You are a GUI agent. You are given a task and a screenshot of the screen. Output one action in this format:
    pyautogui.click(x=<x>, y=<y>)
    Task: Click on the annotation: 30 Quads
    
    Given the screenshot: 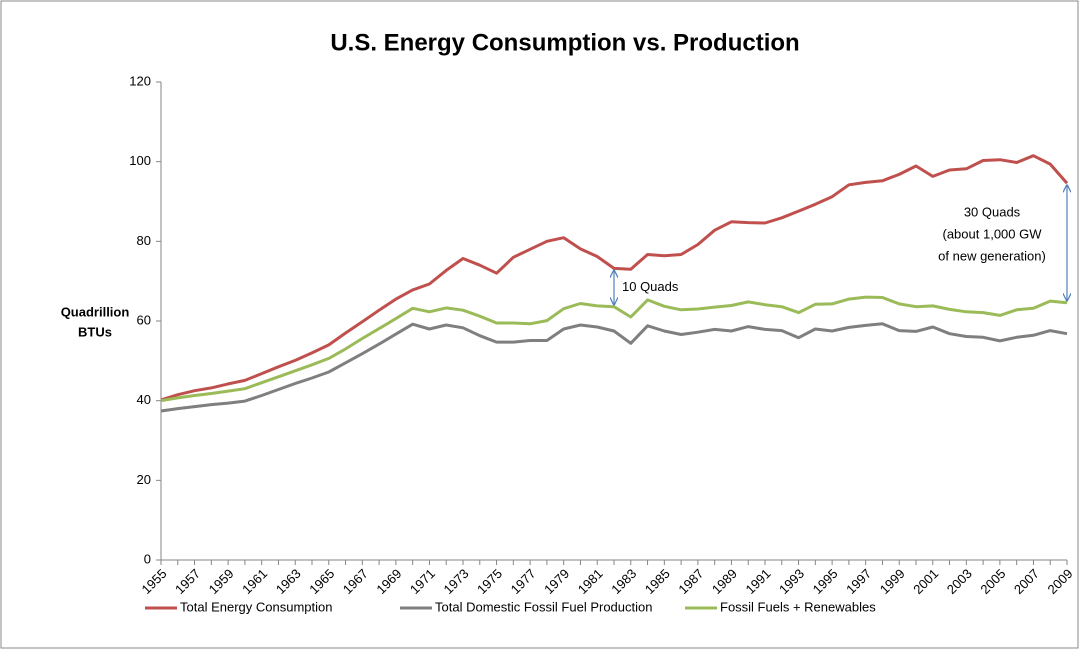 What is the action you would take?
    pyautogui.click(x=992, y=211)
    